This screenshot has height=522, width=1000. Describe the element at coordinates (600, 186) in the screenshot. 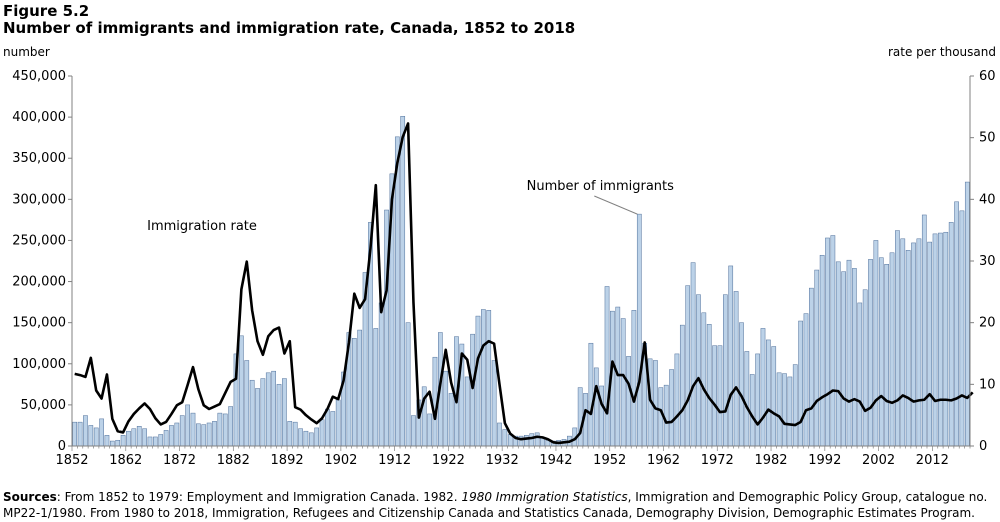

I see `annotation-immigrants: Number of immigrants` at that location.